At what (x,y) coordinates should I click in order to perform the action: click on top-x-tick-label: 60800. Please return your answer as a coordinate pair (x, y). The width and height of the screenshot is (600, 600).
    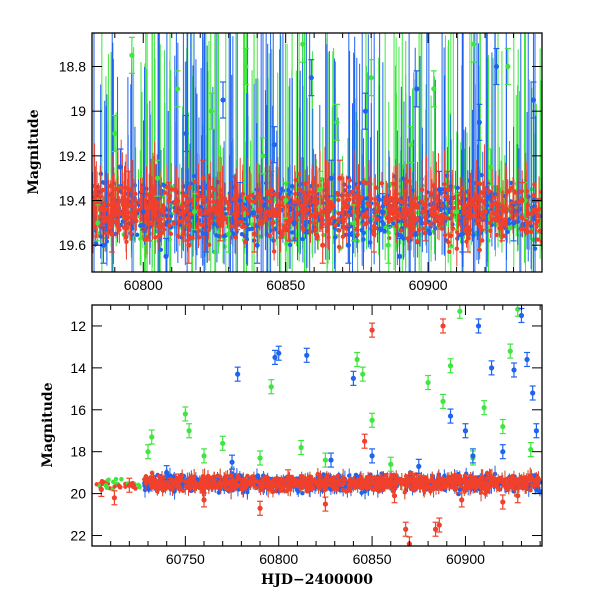
    Looking at the image, I should click on (143, 285).